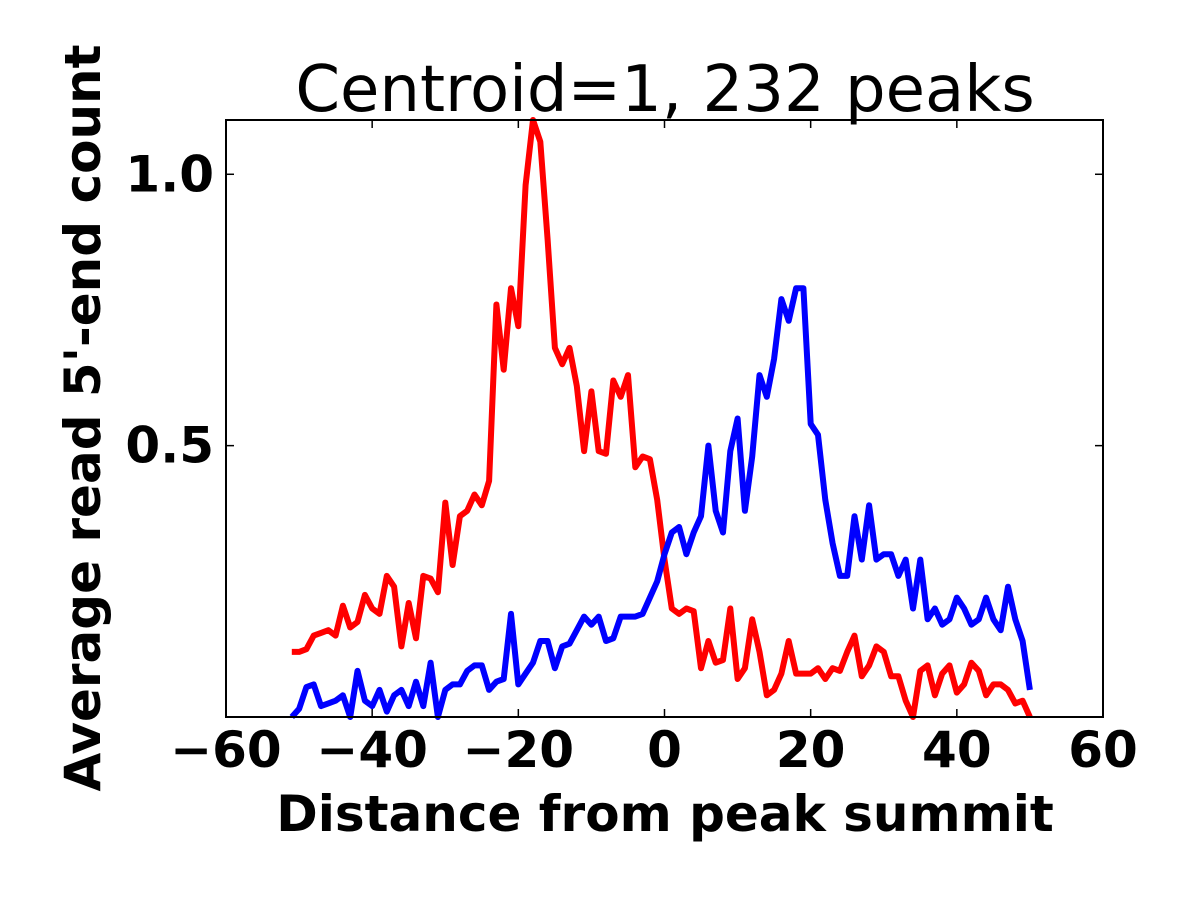  Describe the element at coordinates (665, 814) in the screenshot. I see `x-axis-label: Distance from peak summit` at that location.